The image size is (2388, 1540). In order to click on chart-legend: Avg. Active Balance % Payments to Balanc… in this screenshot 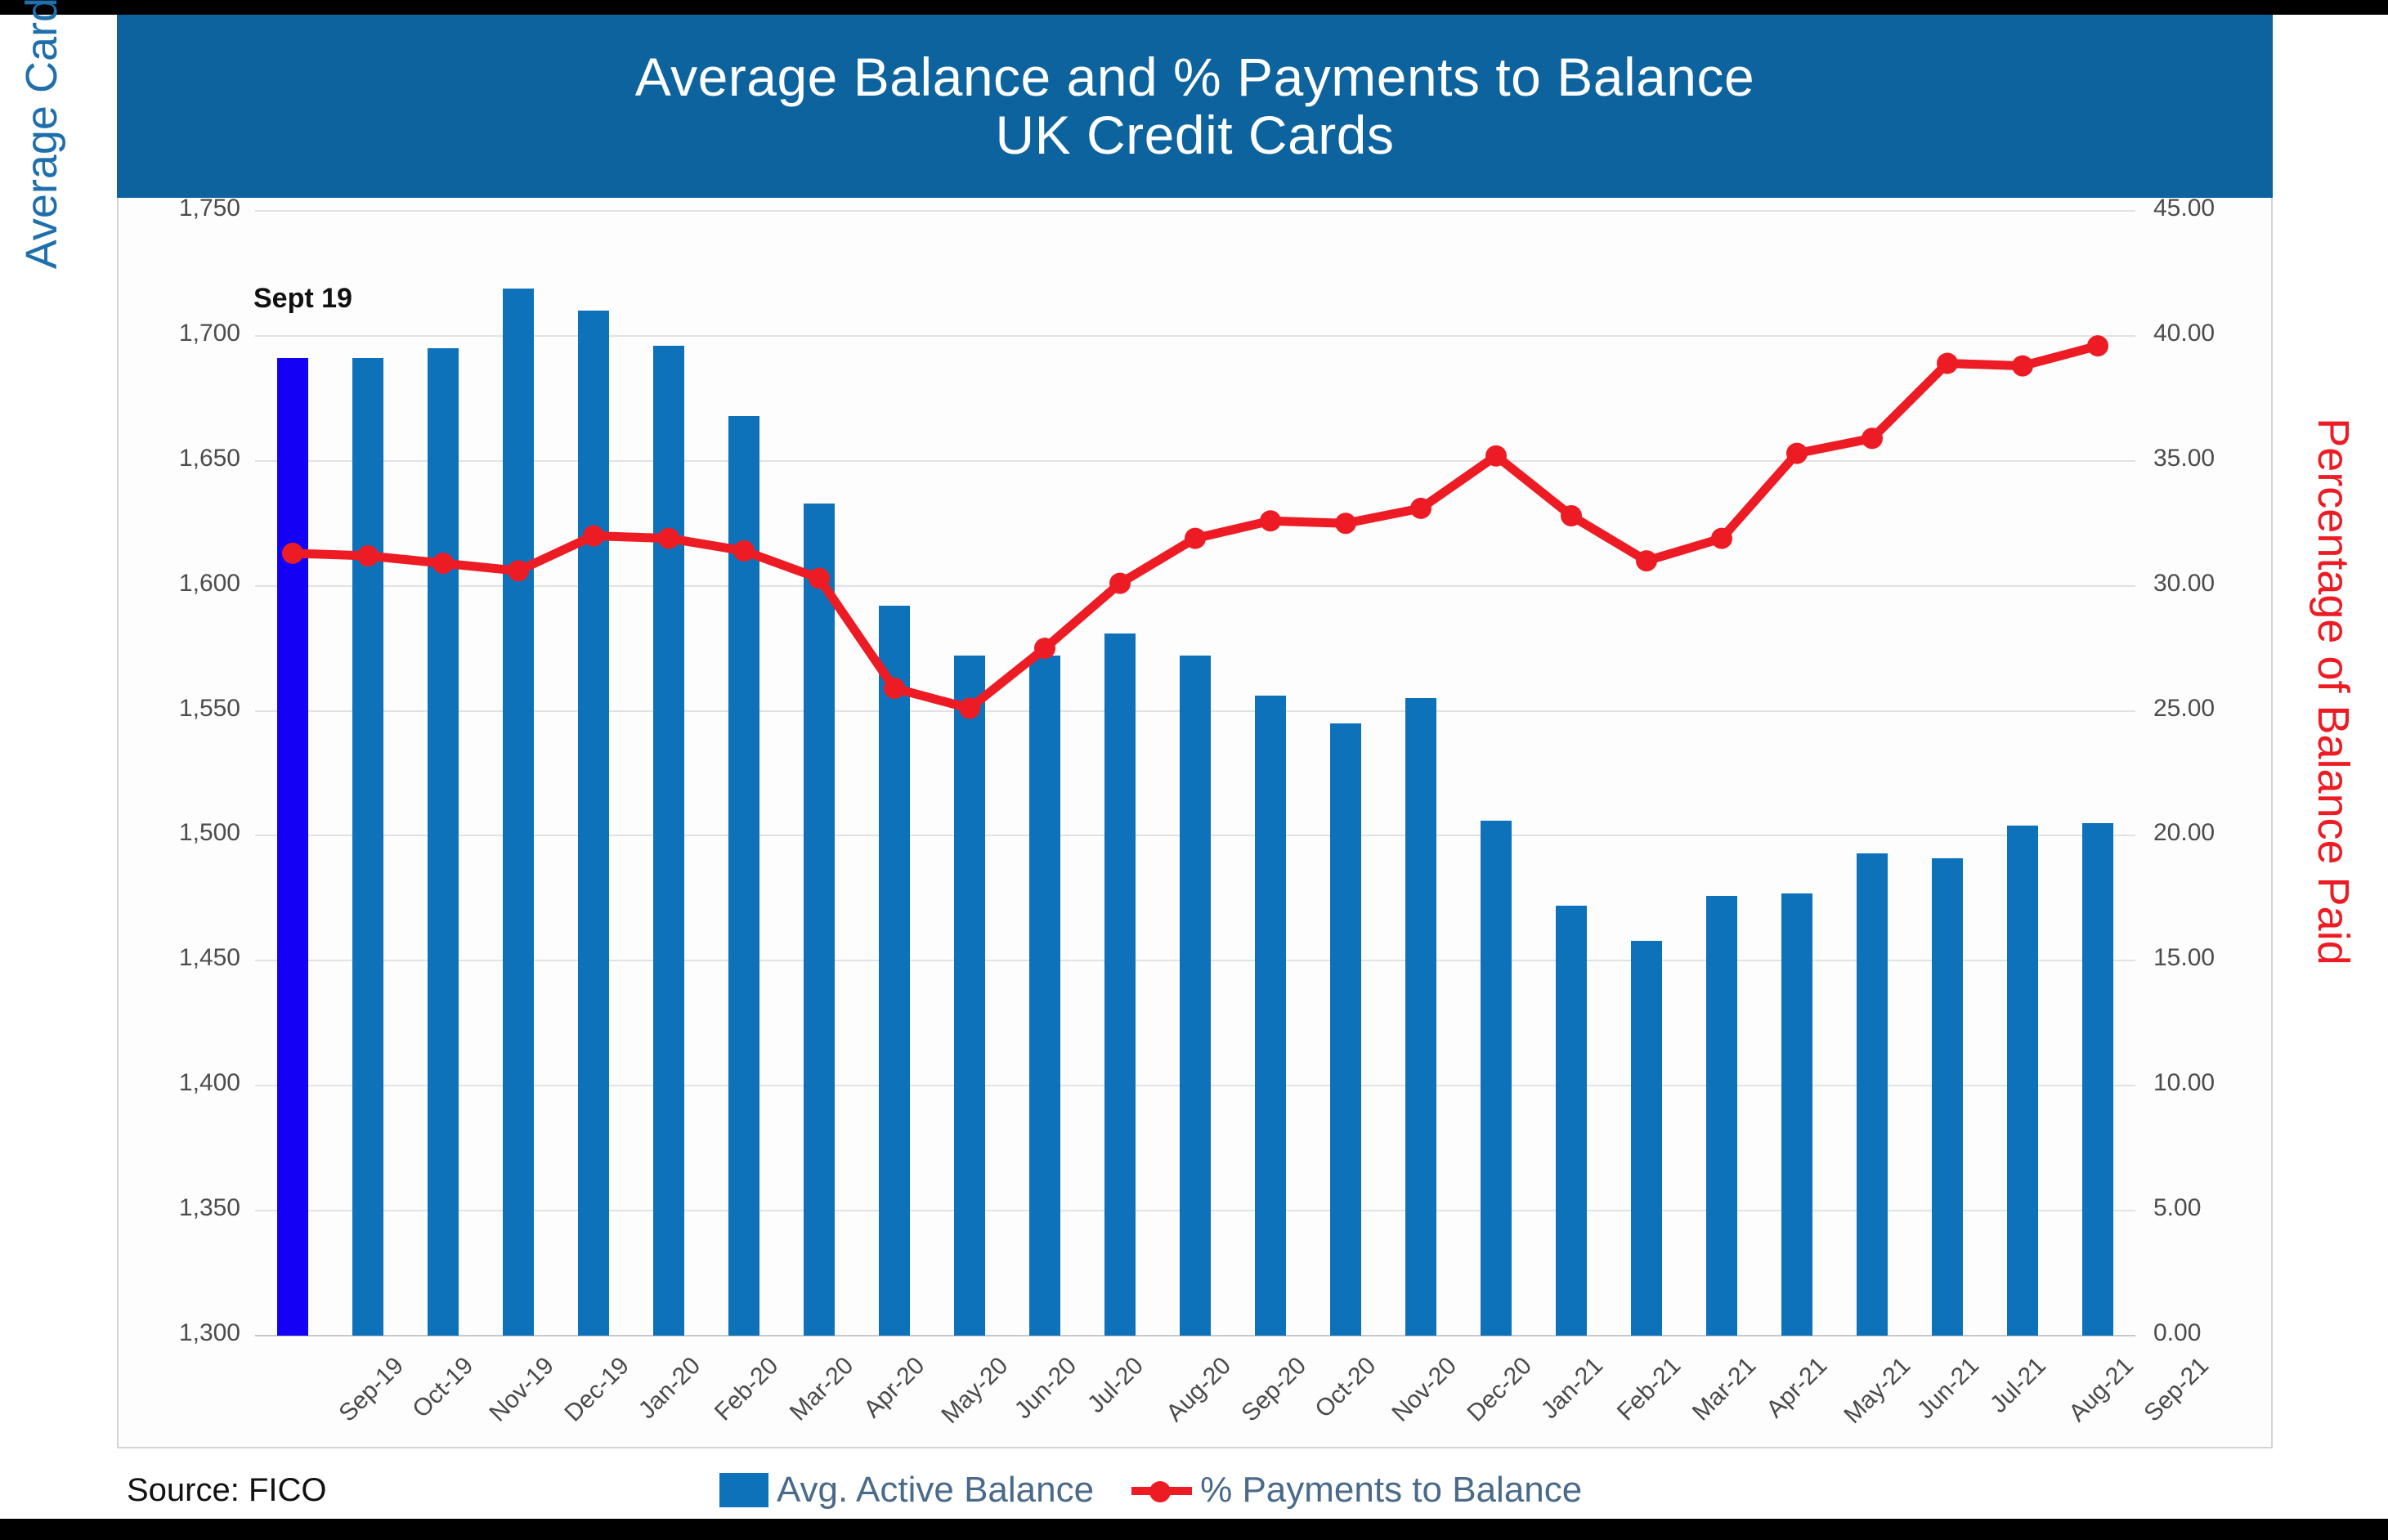, I will do `click(1150, 1491)`.